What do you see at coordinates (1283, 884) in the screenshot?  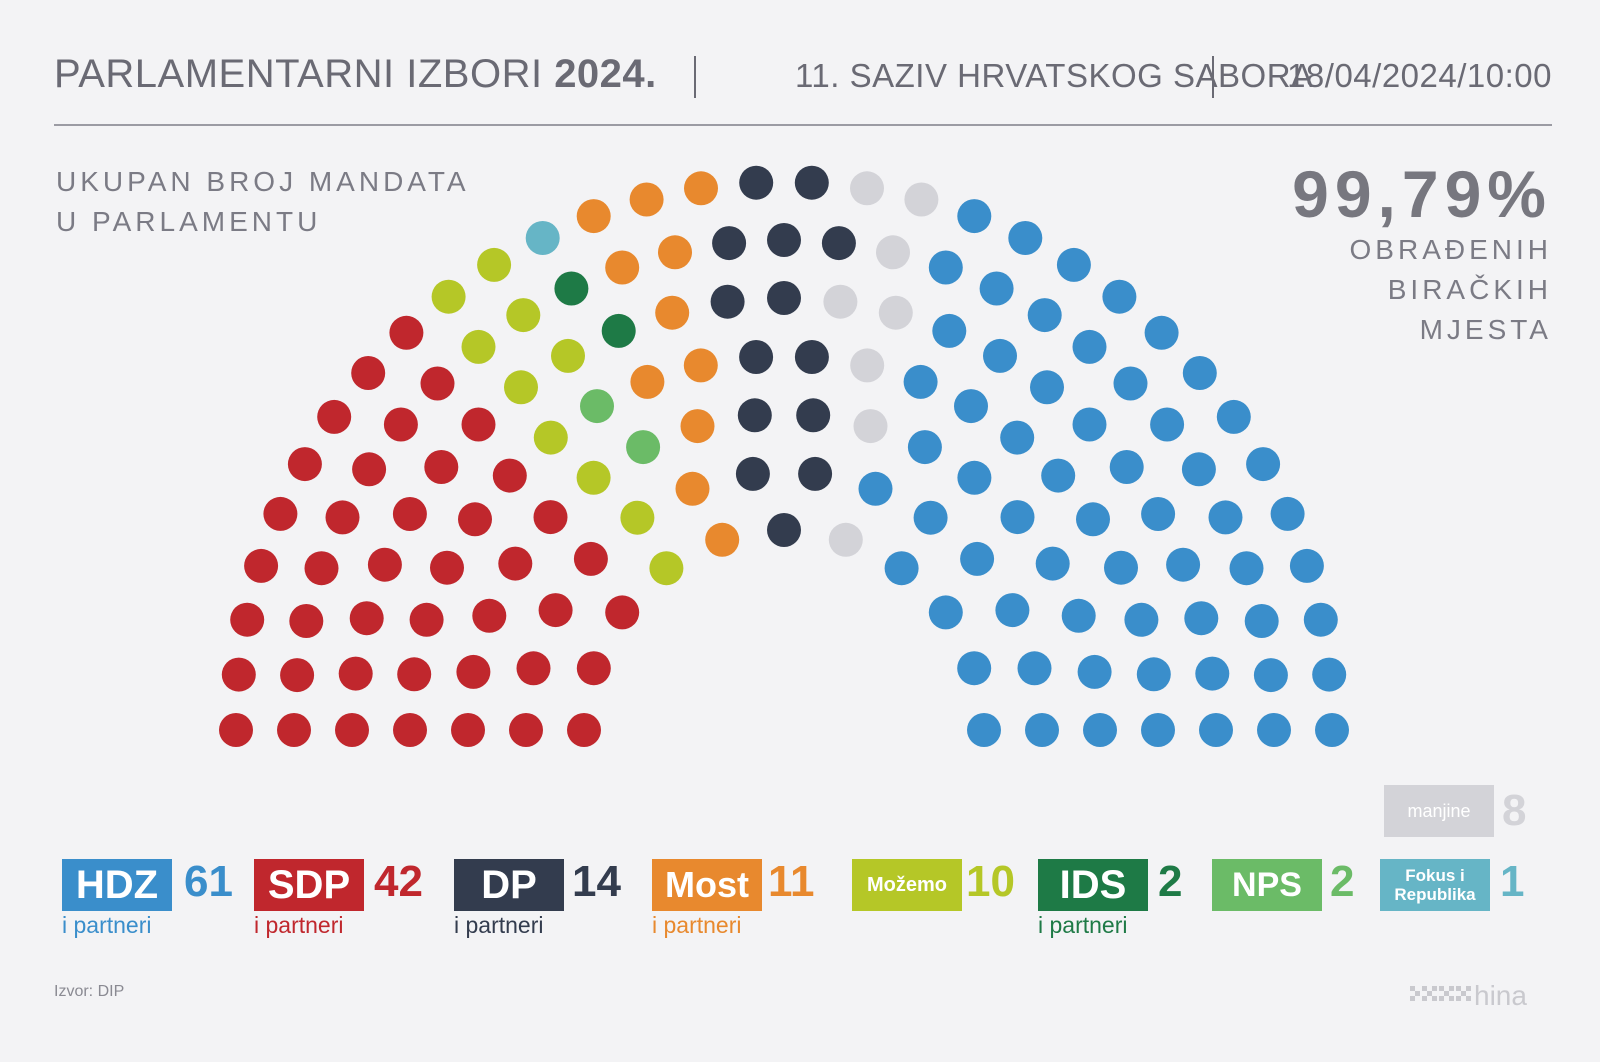 I see `legend-item-nps: NPS 2` at bounding box center [1283, 884].